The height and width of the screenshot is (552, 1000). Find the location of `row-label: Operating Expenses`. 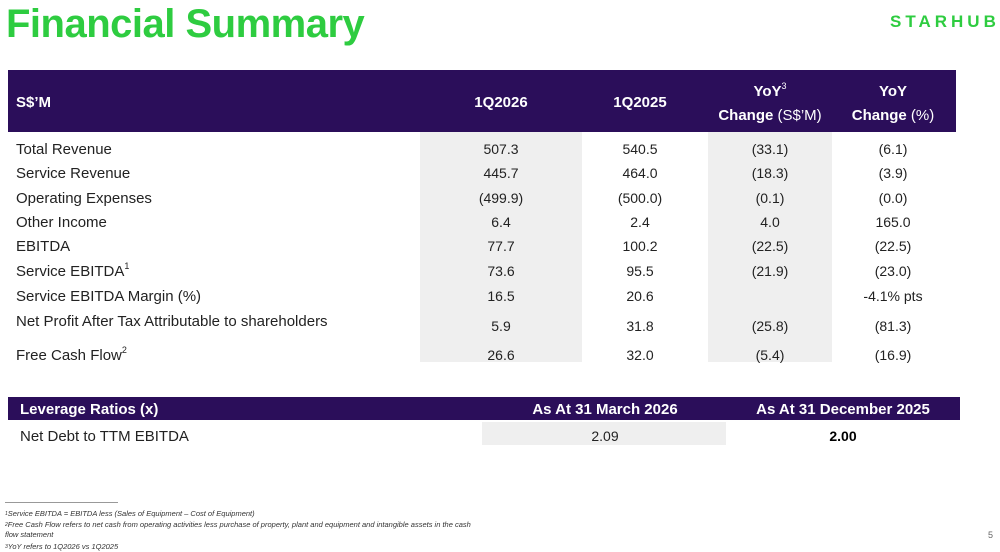

row-label: Operating Expenses is located at coordinates (84, 198).